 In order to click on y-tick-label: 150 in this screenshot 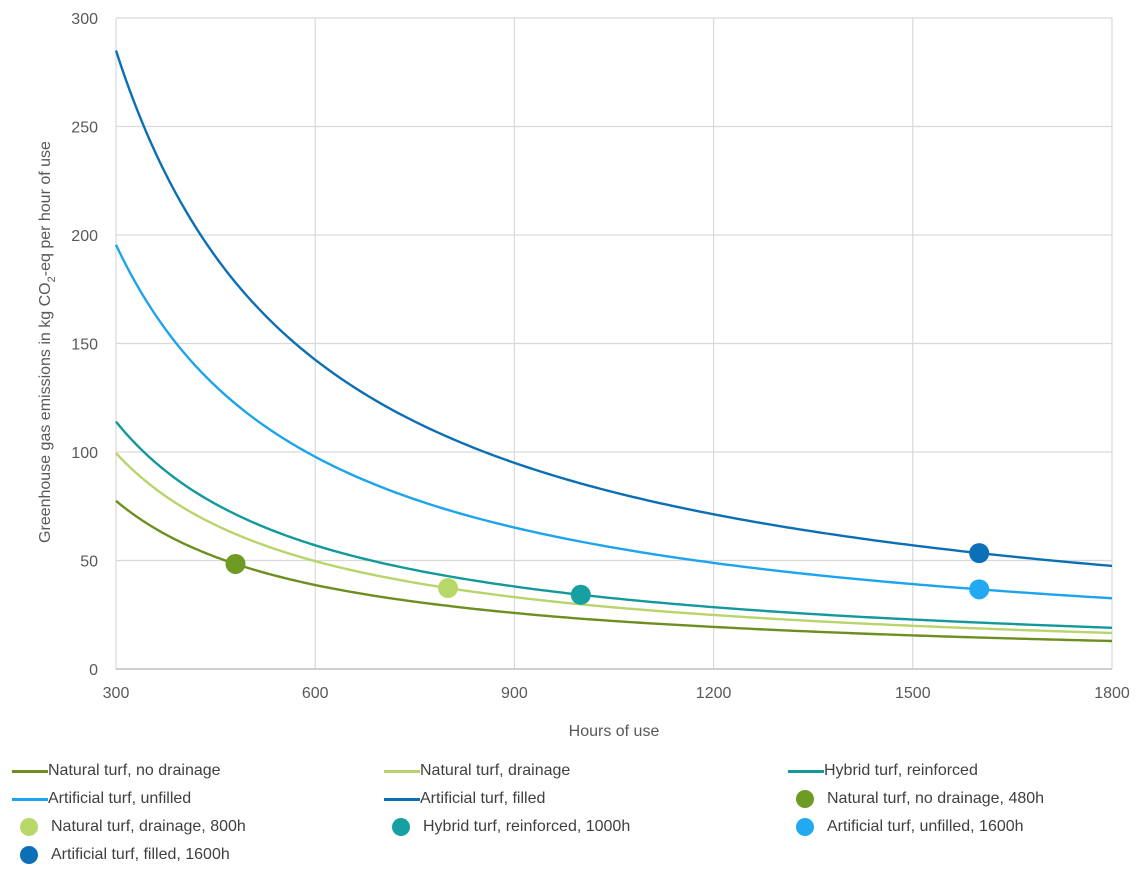, I will do `click(84, 345)`.